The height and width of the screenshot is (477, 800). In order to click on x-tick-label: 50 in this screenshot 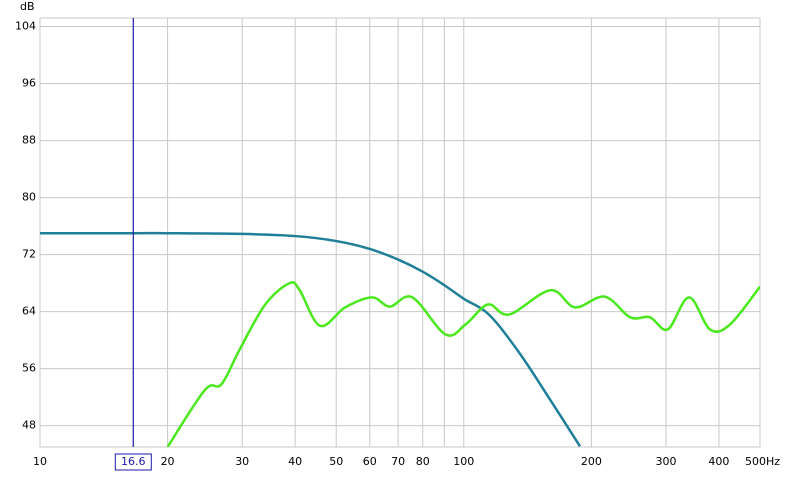, I will do `click(336, 461)`.